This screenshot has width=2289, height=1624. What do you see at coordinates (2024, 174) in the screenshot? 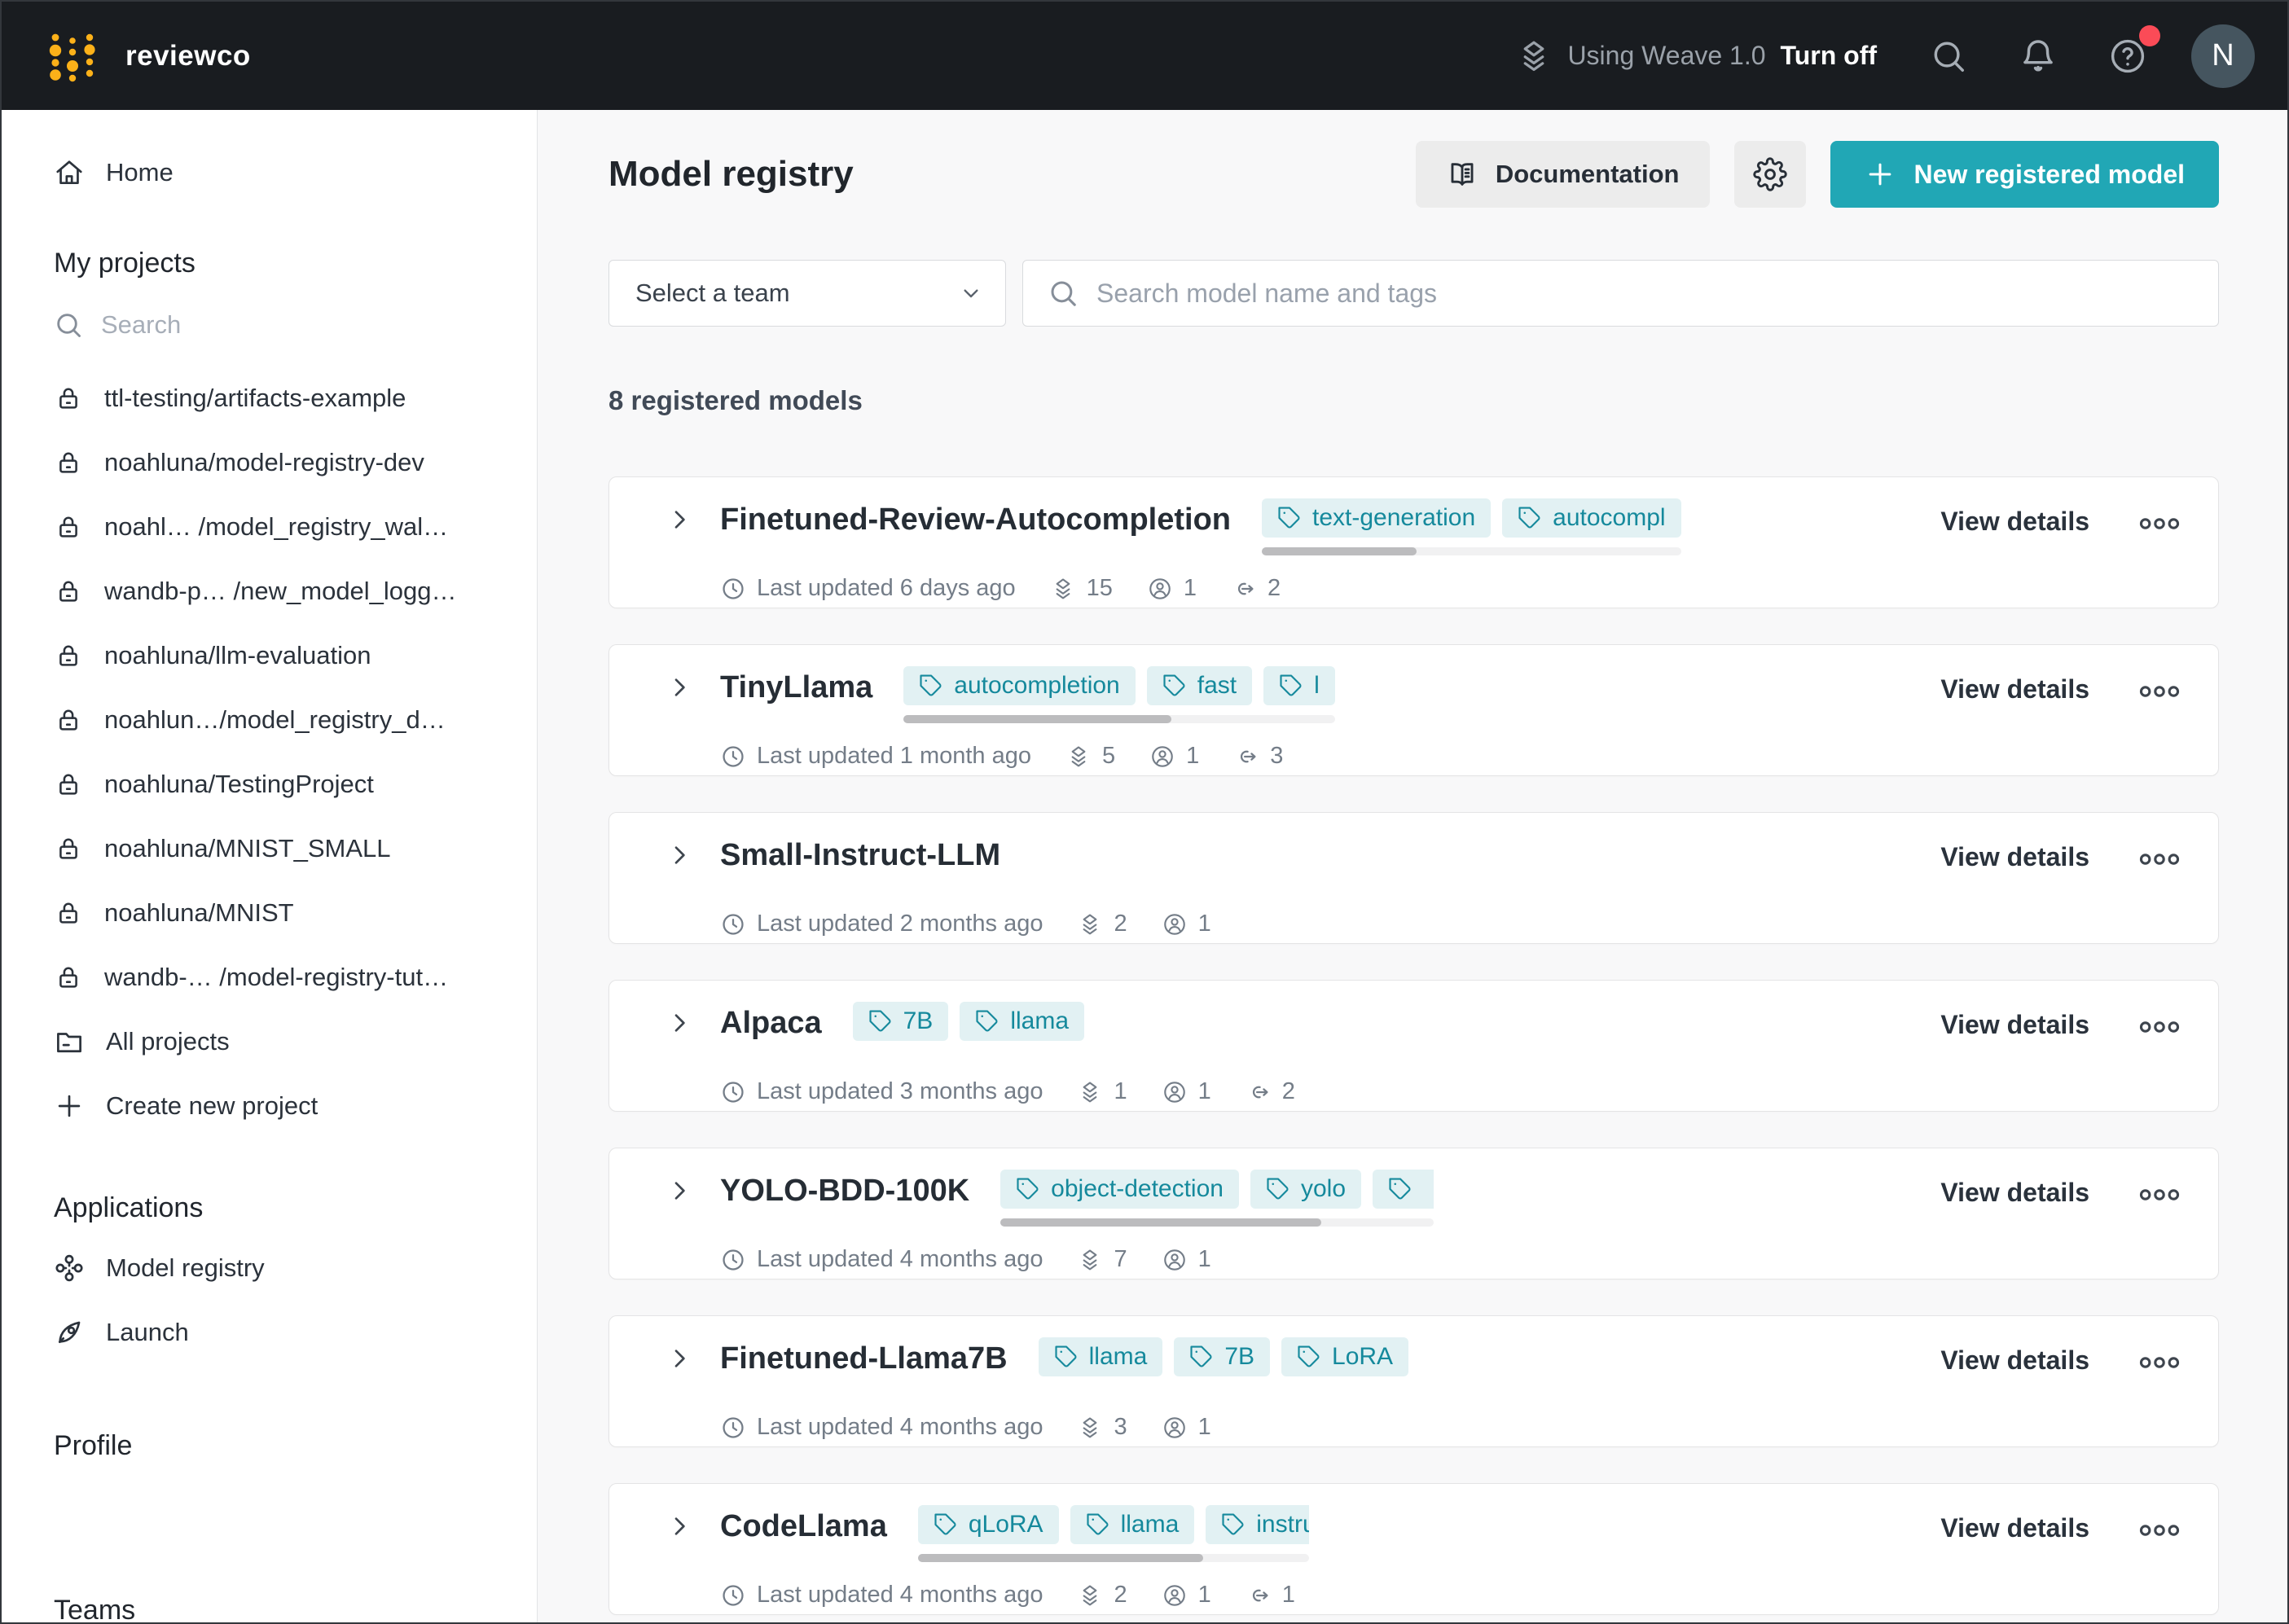
I see `new-registered-model-button: New registered model` at bounding box center [2024, 174].